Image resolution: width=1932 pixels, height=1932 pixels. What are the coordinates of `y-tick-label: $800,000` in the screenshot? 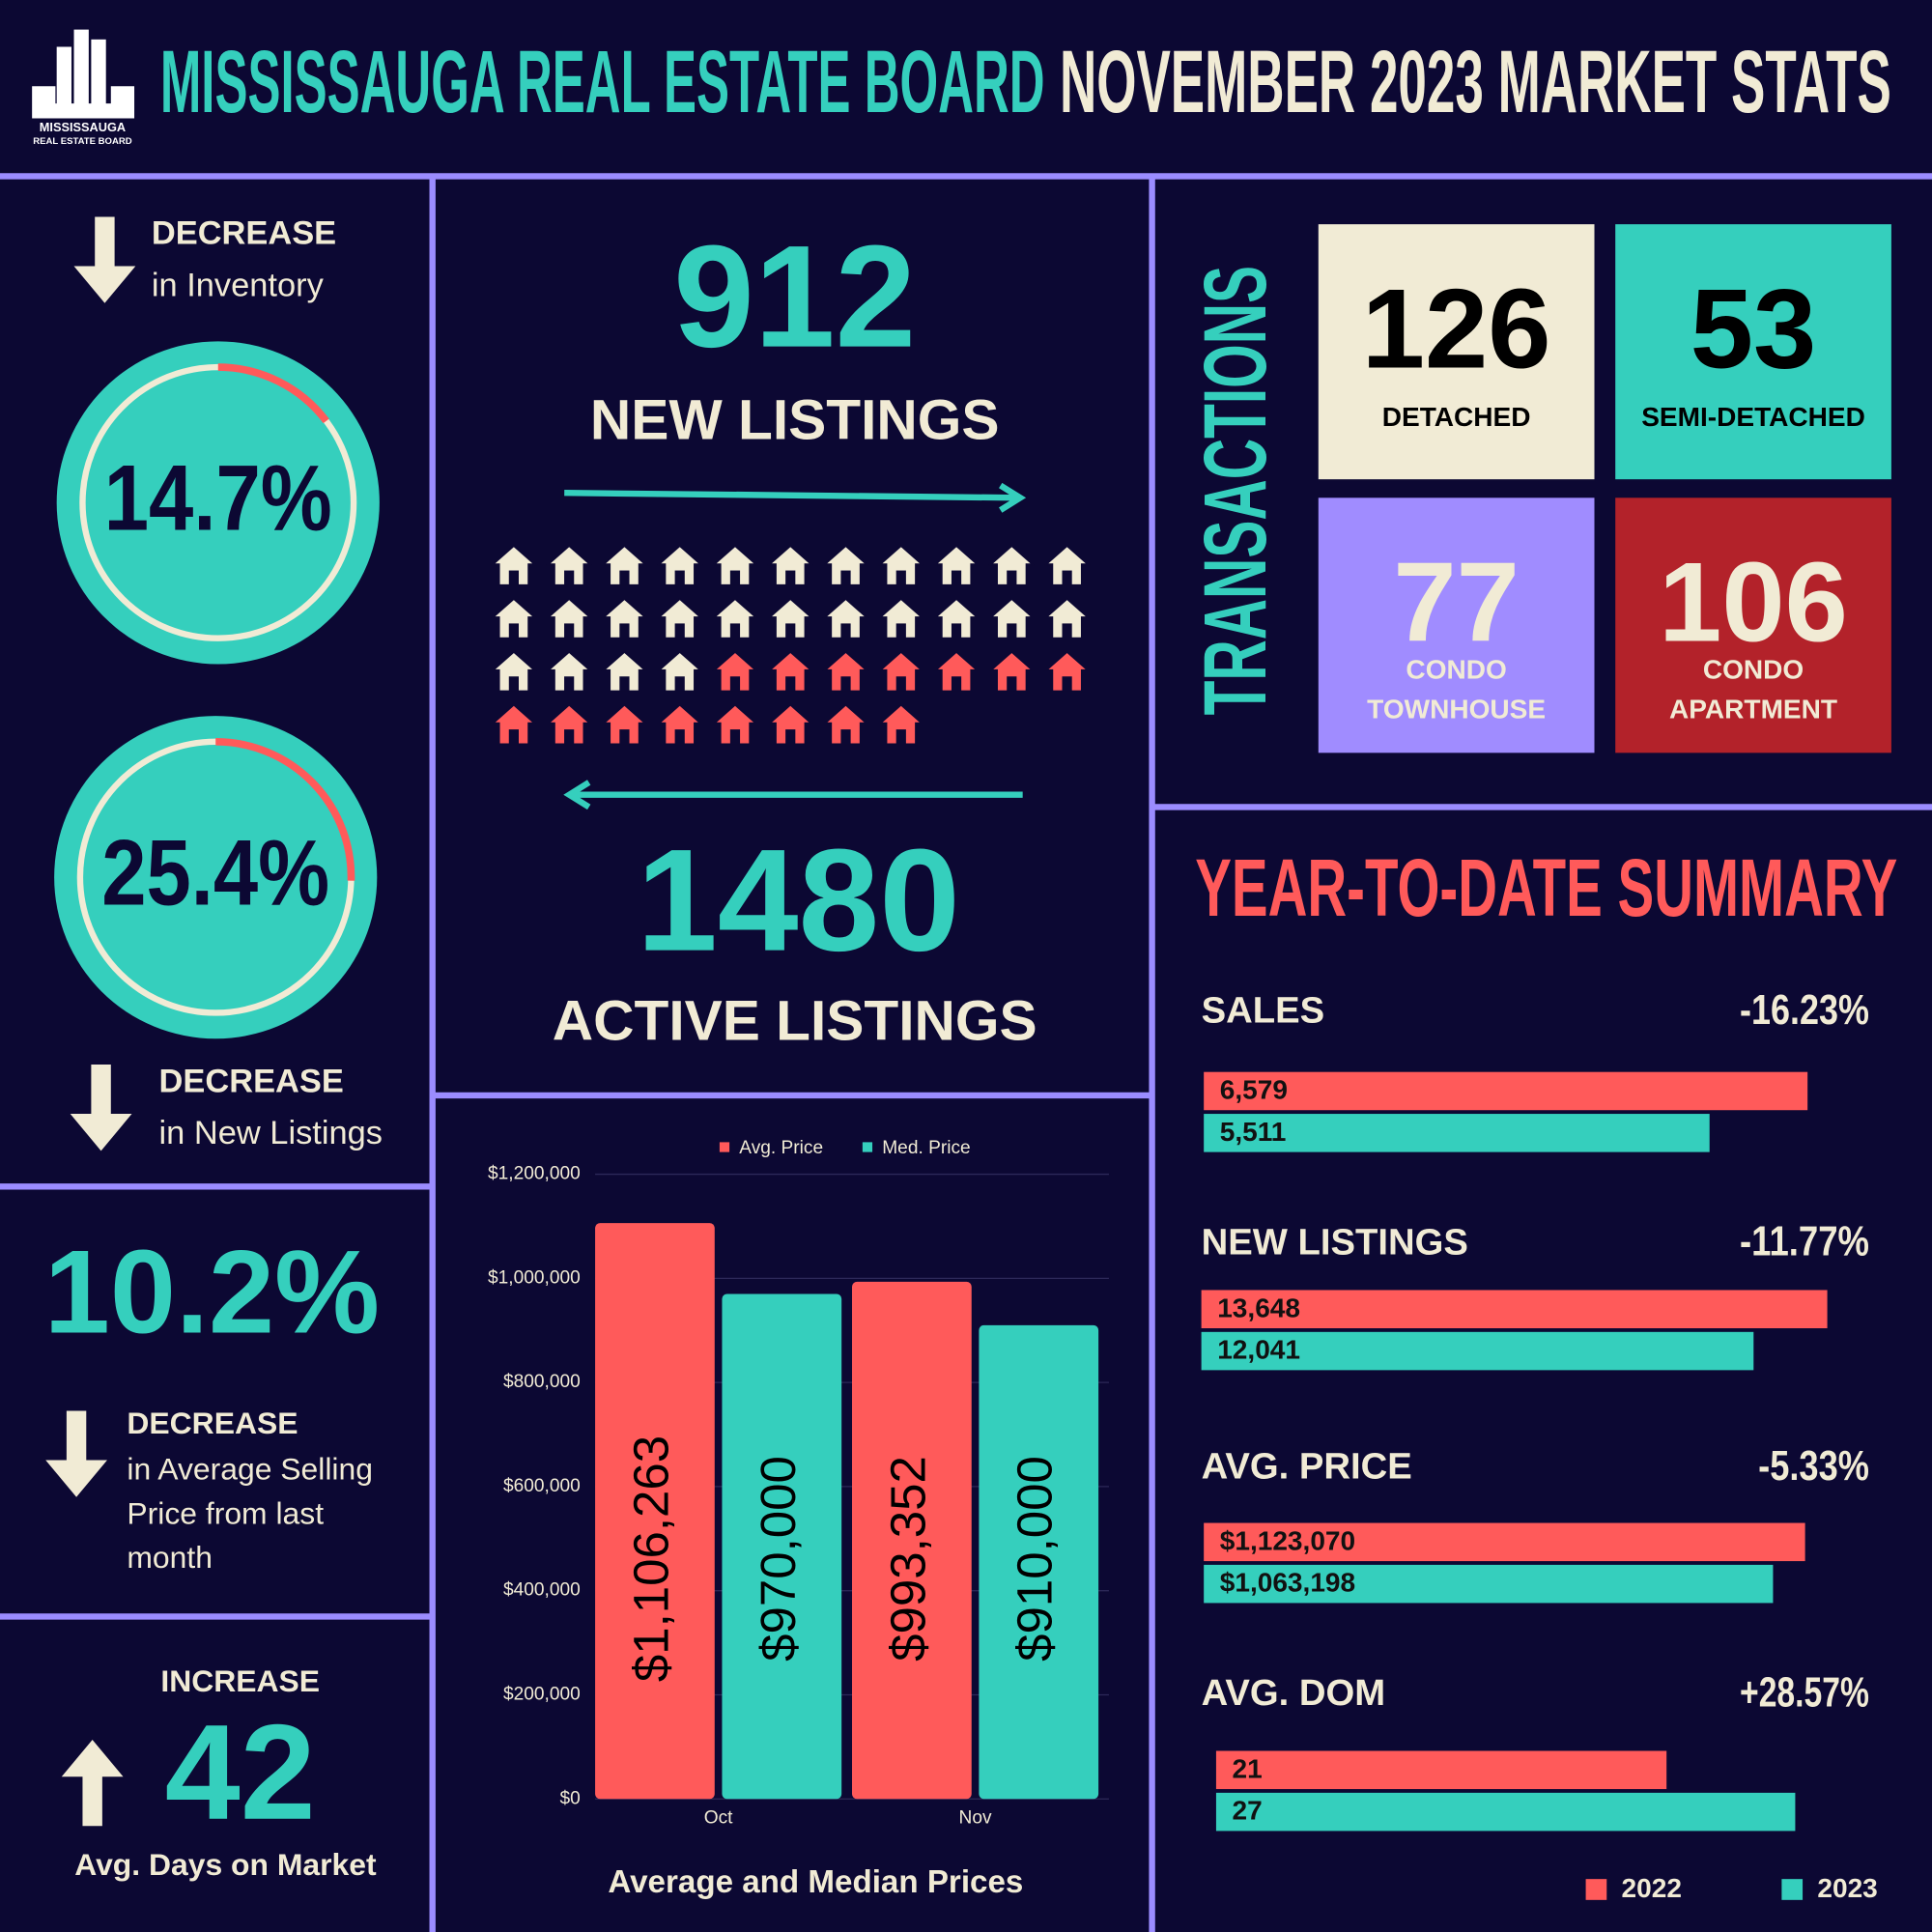 It's located at (542, 1382).